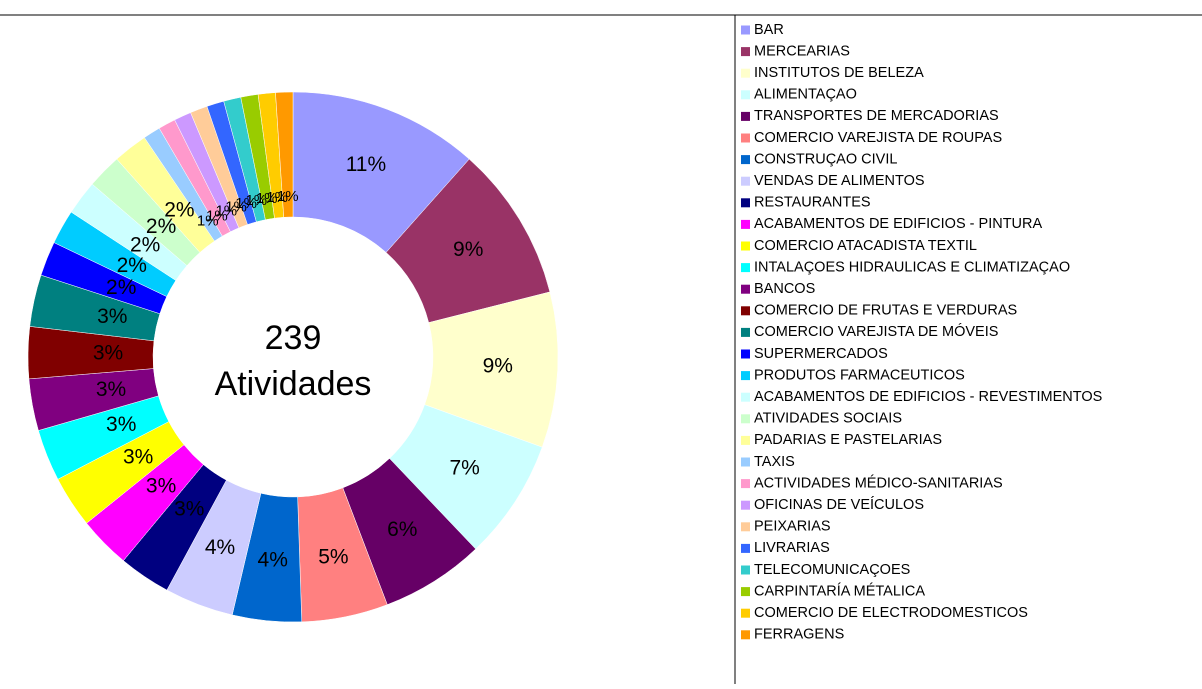 This screenshot has height=689, width=1202. What do you see at coordinates (876, 331) in the screenshot?
I see `legend-label: COMERCIO VAREJISTA DE MÓVEIS` at bounding box center [876, 331].